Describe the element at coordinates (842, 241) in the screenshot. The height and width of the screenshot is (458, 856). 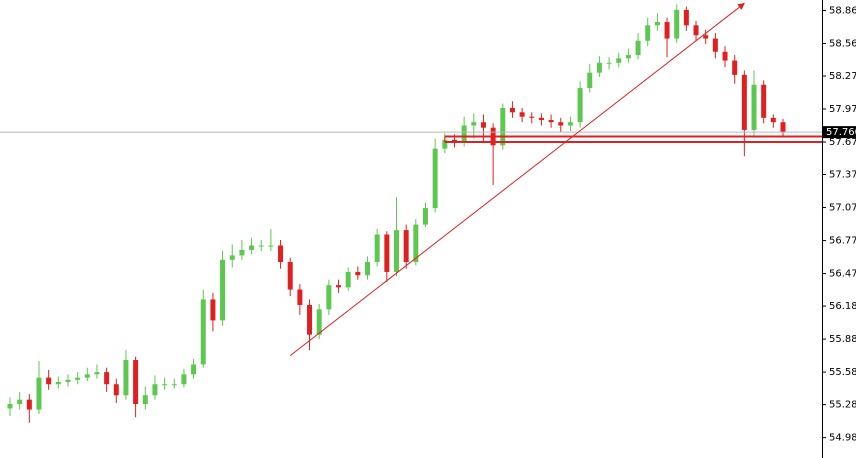
I see `y-tick-label: 56.775` at that location.